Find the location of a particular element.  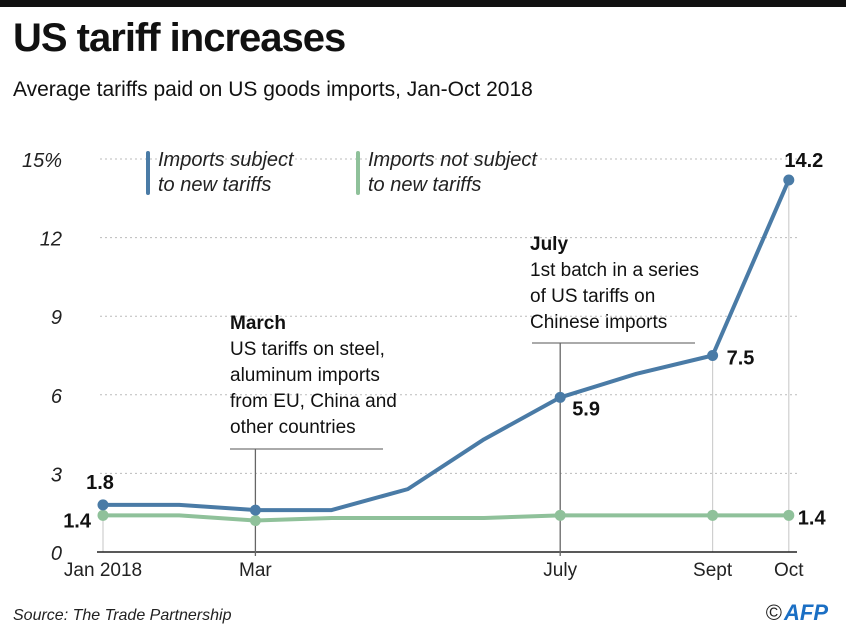

afp-wordmark: AFP is located at coordinates (806, 612).